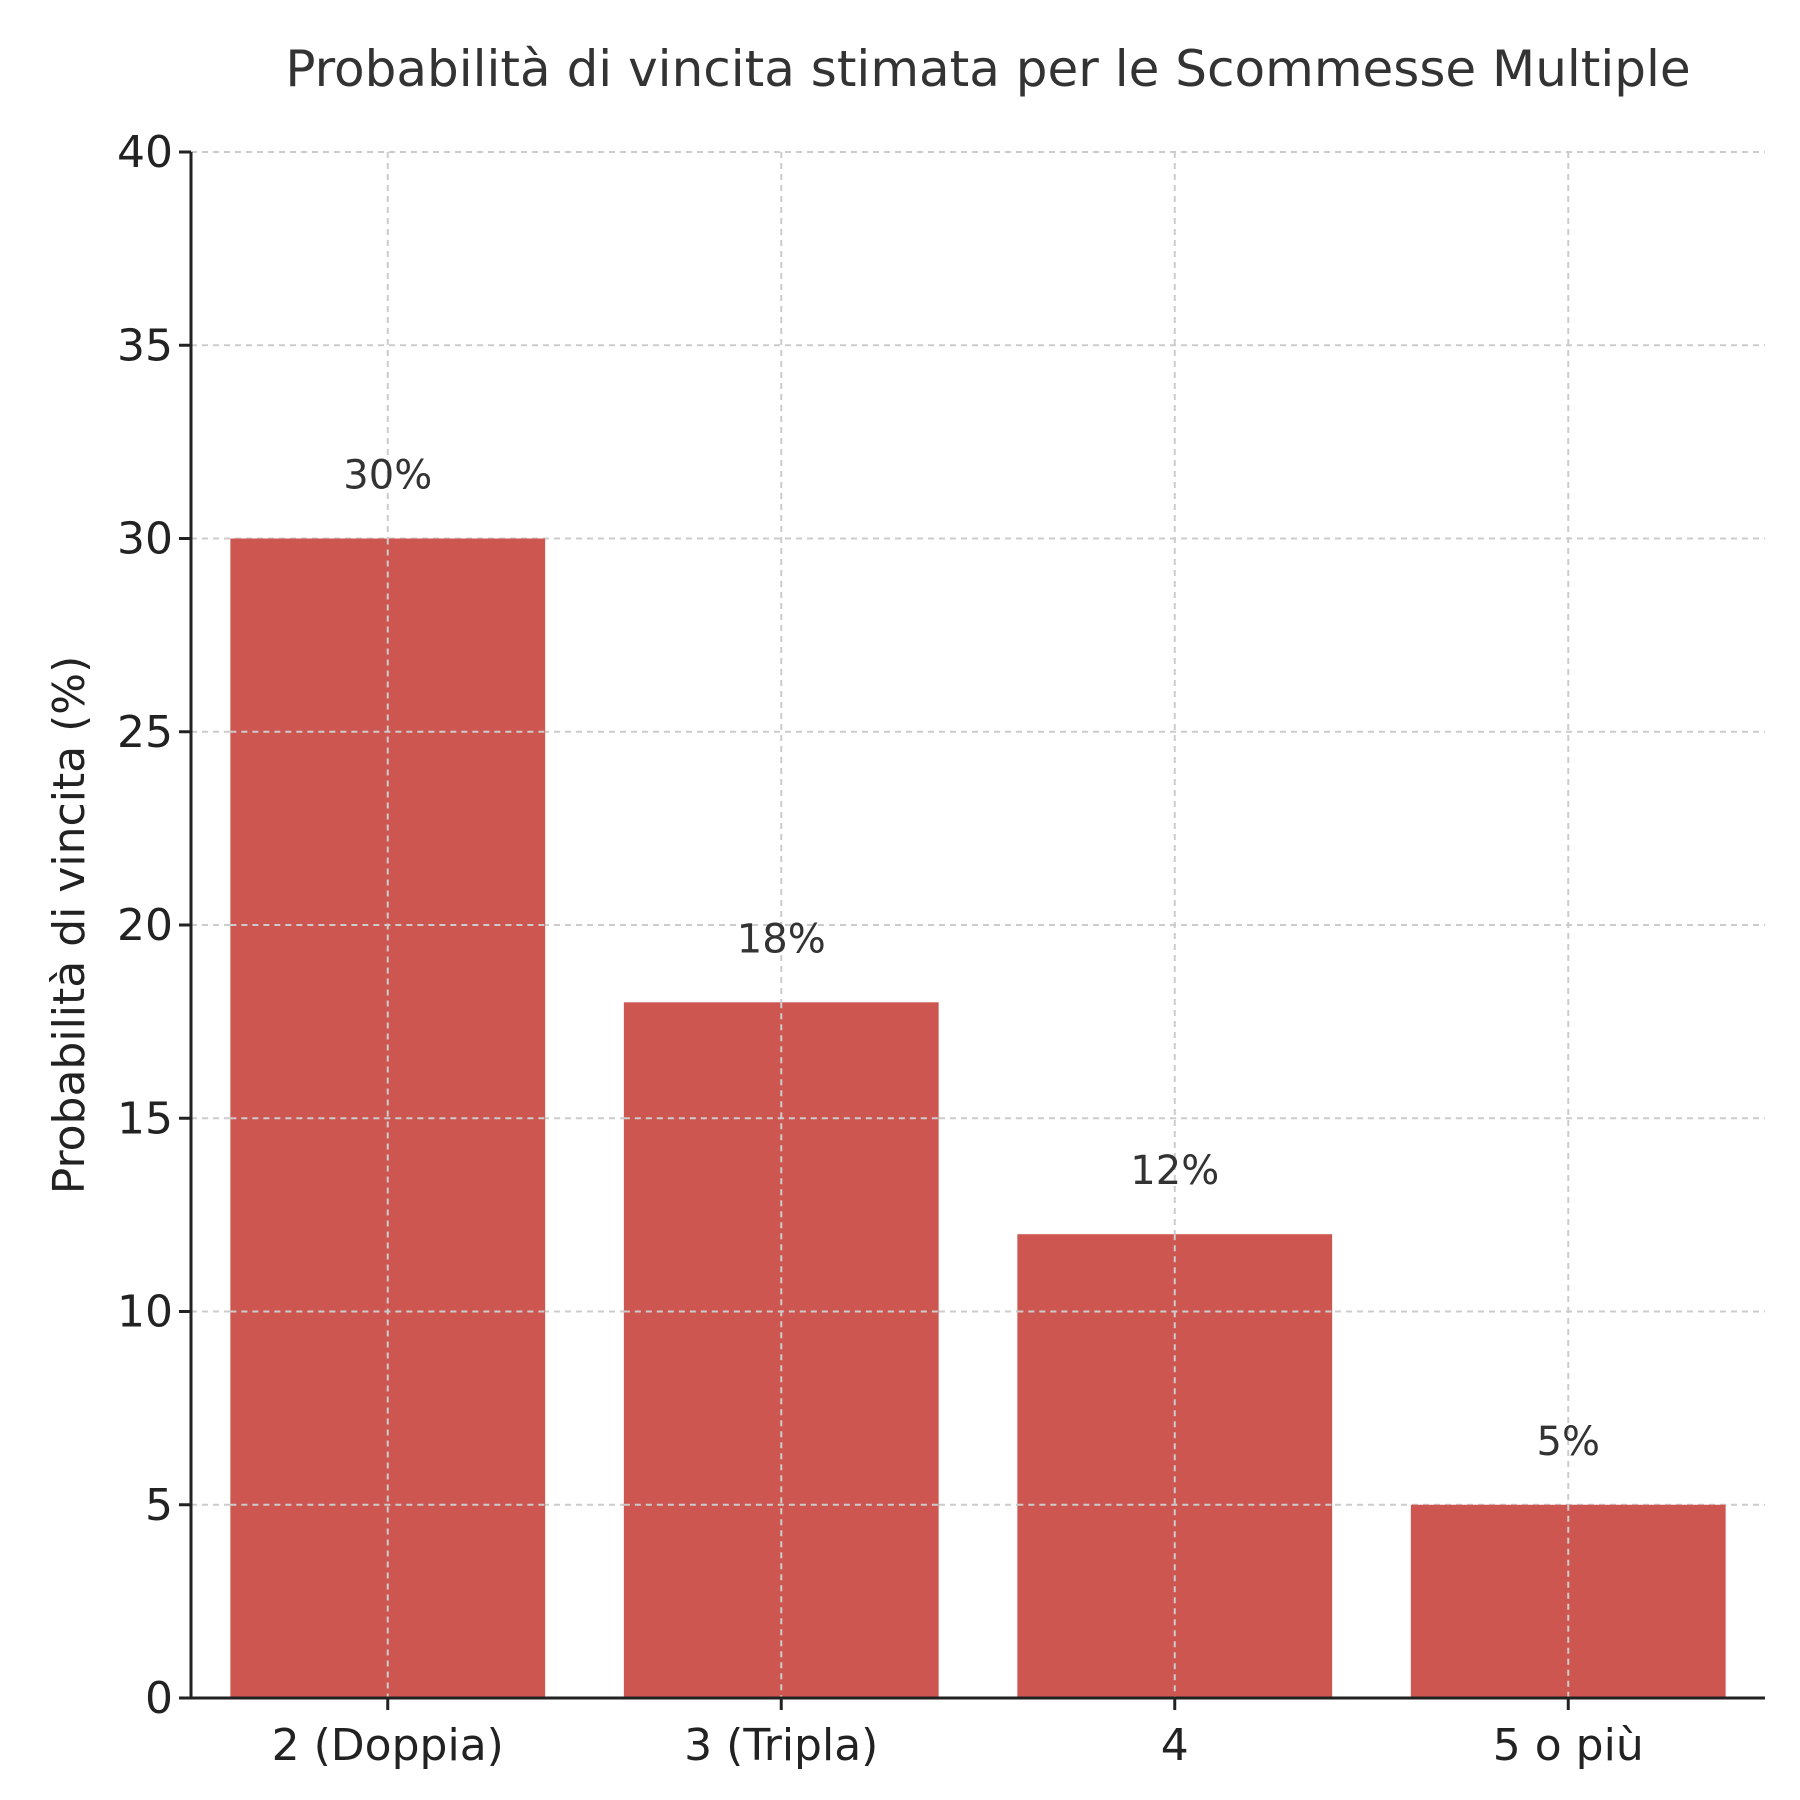 This screenshot has width=1800, height=1800. I want to click on y-axis-label: Probabilità di vincita (%), so click(69, 925).